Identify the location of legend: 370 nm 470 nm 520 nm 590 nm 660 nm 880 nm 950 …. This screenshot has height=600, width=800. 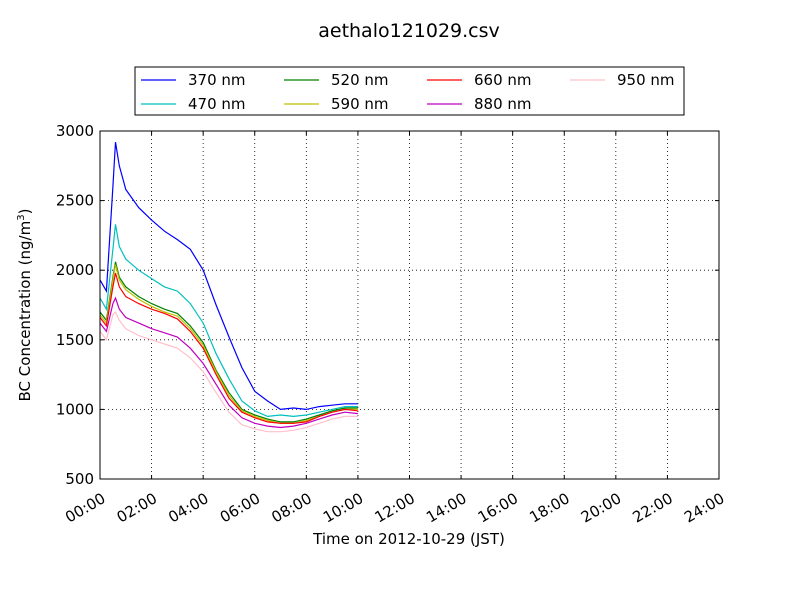
(409, 91).